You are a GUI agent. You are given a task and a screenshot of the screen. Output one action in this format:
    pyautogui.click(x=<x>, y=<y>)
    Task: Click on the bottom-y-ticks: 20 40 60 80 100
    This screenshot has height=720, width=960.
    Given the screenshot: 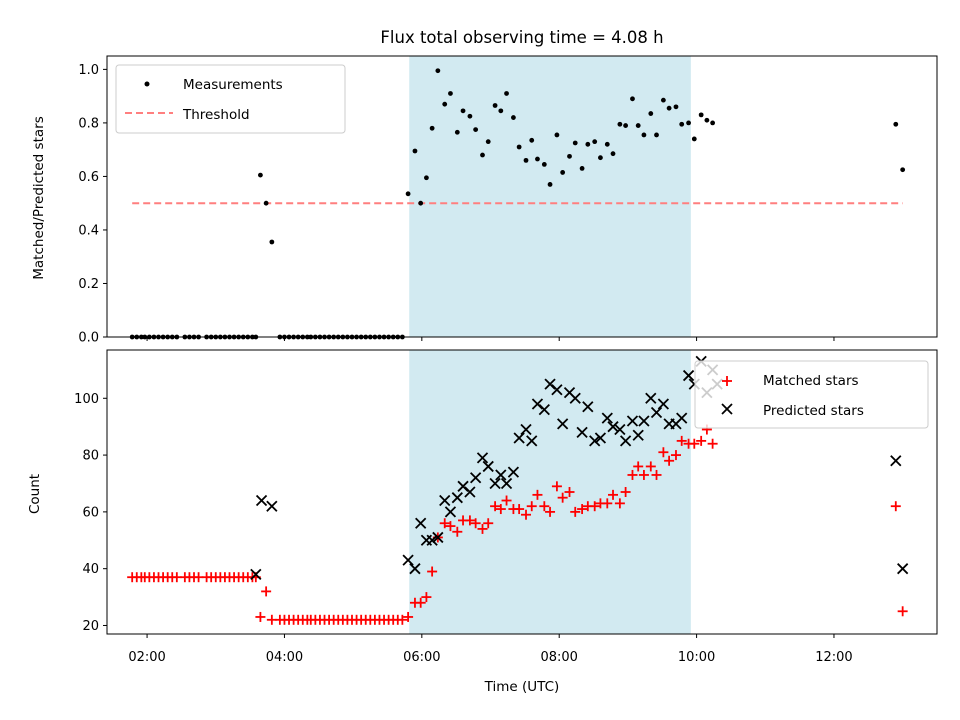 What is the action you would take?
    pyautogui.click(x=90, y=513)
    